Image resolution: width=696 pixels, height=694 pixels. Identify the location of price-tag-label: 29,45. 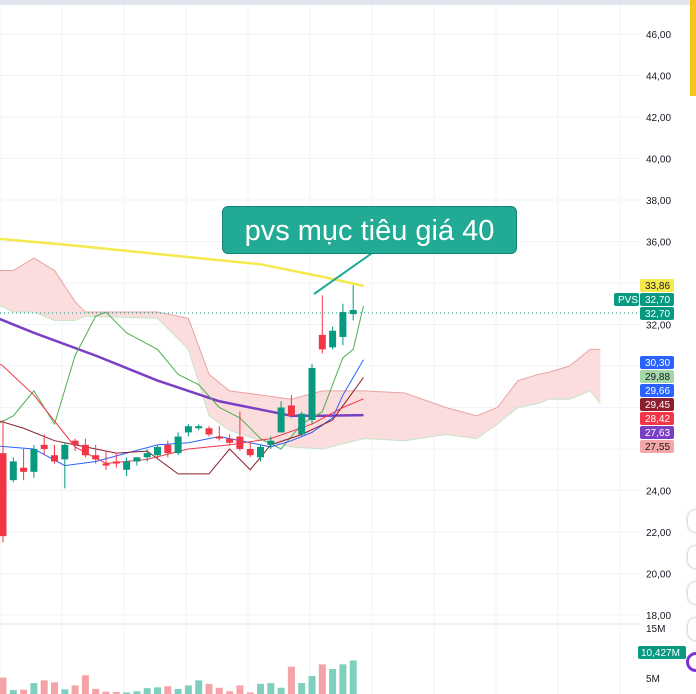
(657, 405).